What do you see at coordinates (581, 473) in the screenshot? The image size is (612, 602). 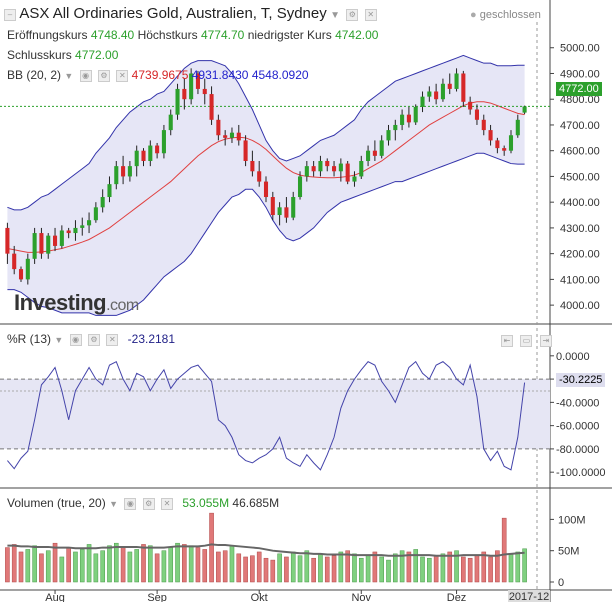 I see `wr-tick-label: -100.0000` at bounding box center [581, 473].